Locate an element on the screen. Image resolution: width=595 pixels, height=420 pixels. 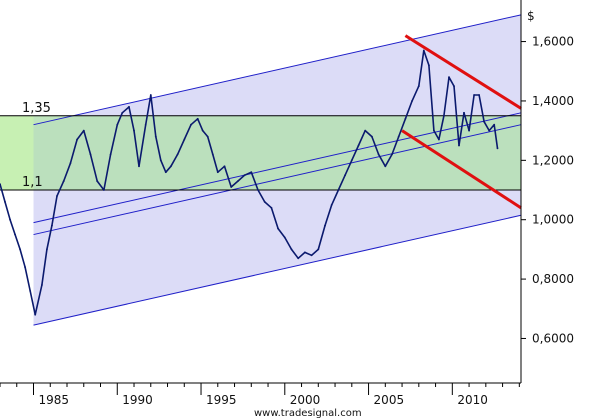
y-tick-label: 1,0000 is located at coordinates (553, 220).